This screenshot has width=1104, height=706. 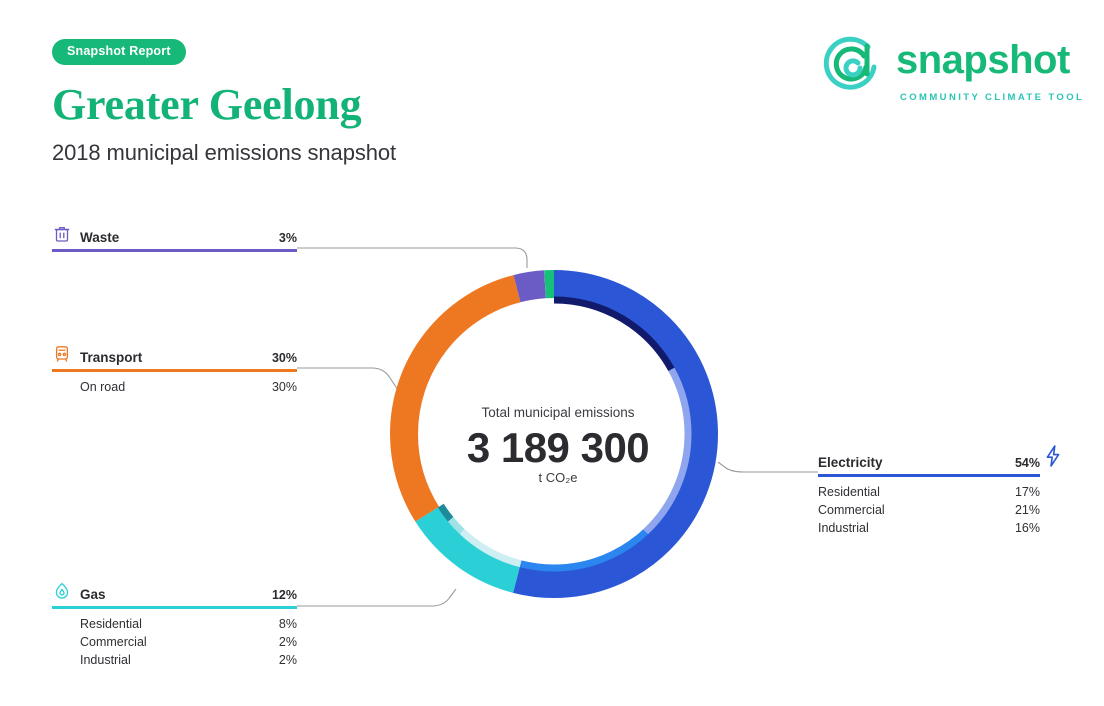 What do you see at coordinates (174, 355) in the screenshot?
I see `legend-transport-row: Transport 30%` at bounding box center [174, 355].